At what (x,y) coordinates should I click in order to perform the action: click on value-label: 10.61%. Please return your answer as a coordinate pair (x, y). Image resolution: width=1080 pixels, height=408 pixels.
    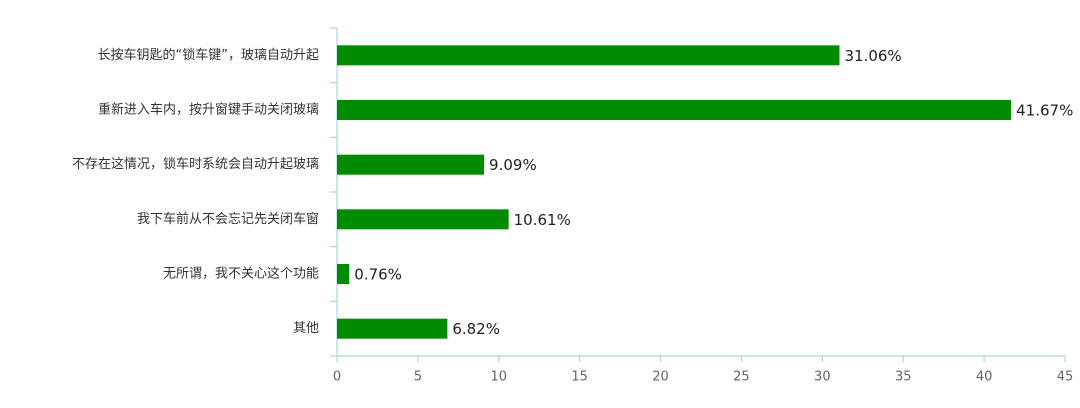
    Looking at the image, I should click on (542, 220).